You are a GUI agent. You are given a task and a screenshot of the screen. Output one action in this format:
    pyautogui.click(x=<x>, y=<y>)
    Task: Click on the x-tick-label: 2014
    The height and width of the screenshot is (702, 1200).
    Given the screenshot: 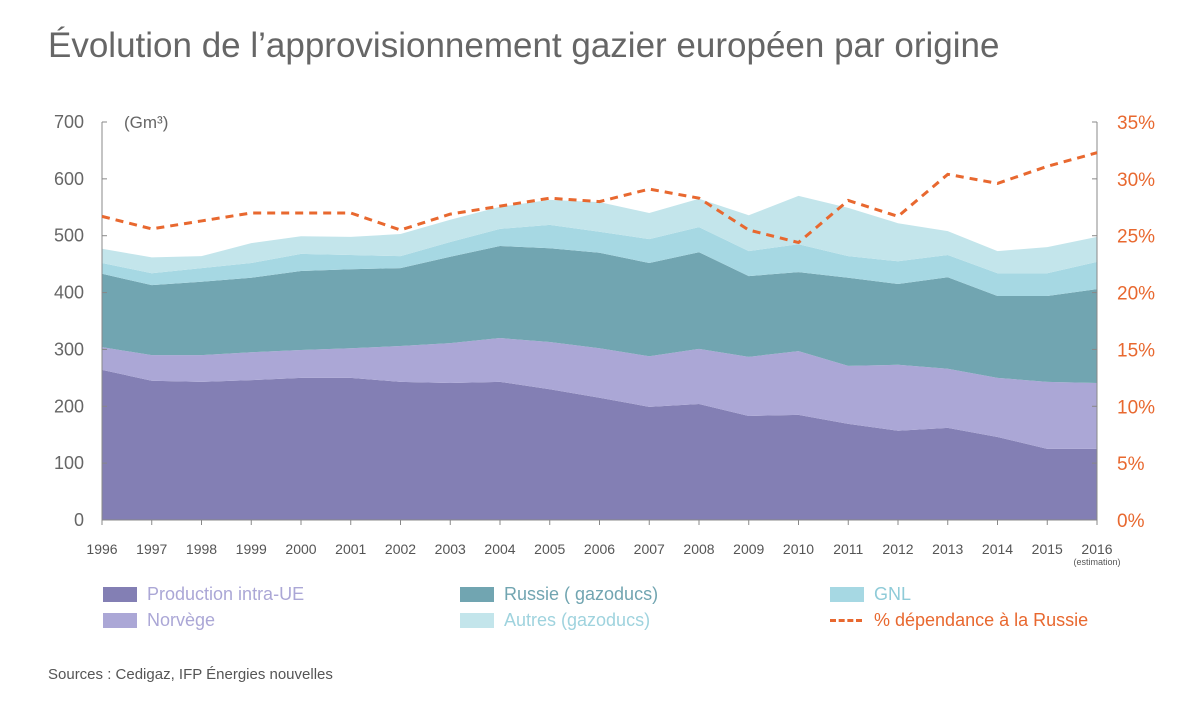 What is the action you would take?
    pyautogui.click(x=997, y=549)
    